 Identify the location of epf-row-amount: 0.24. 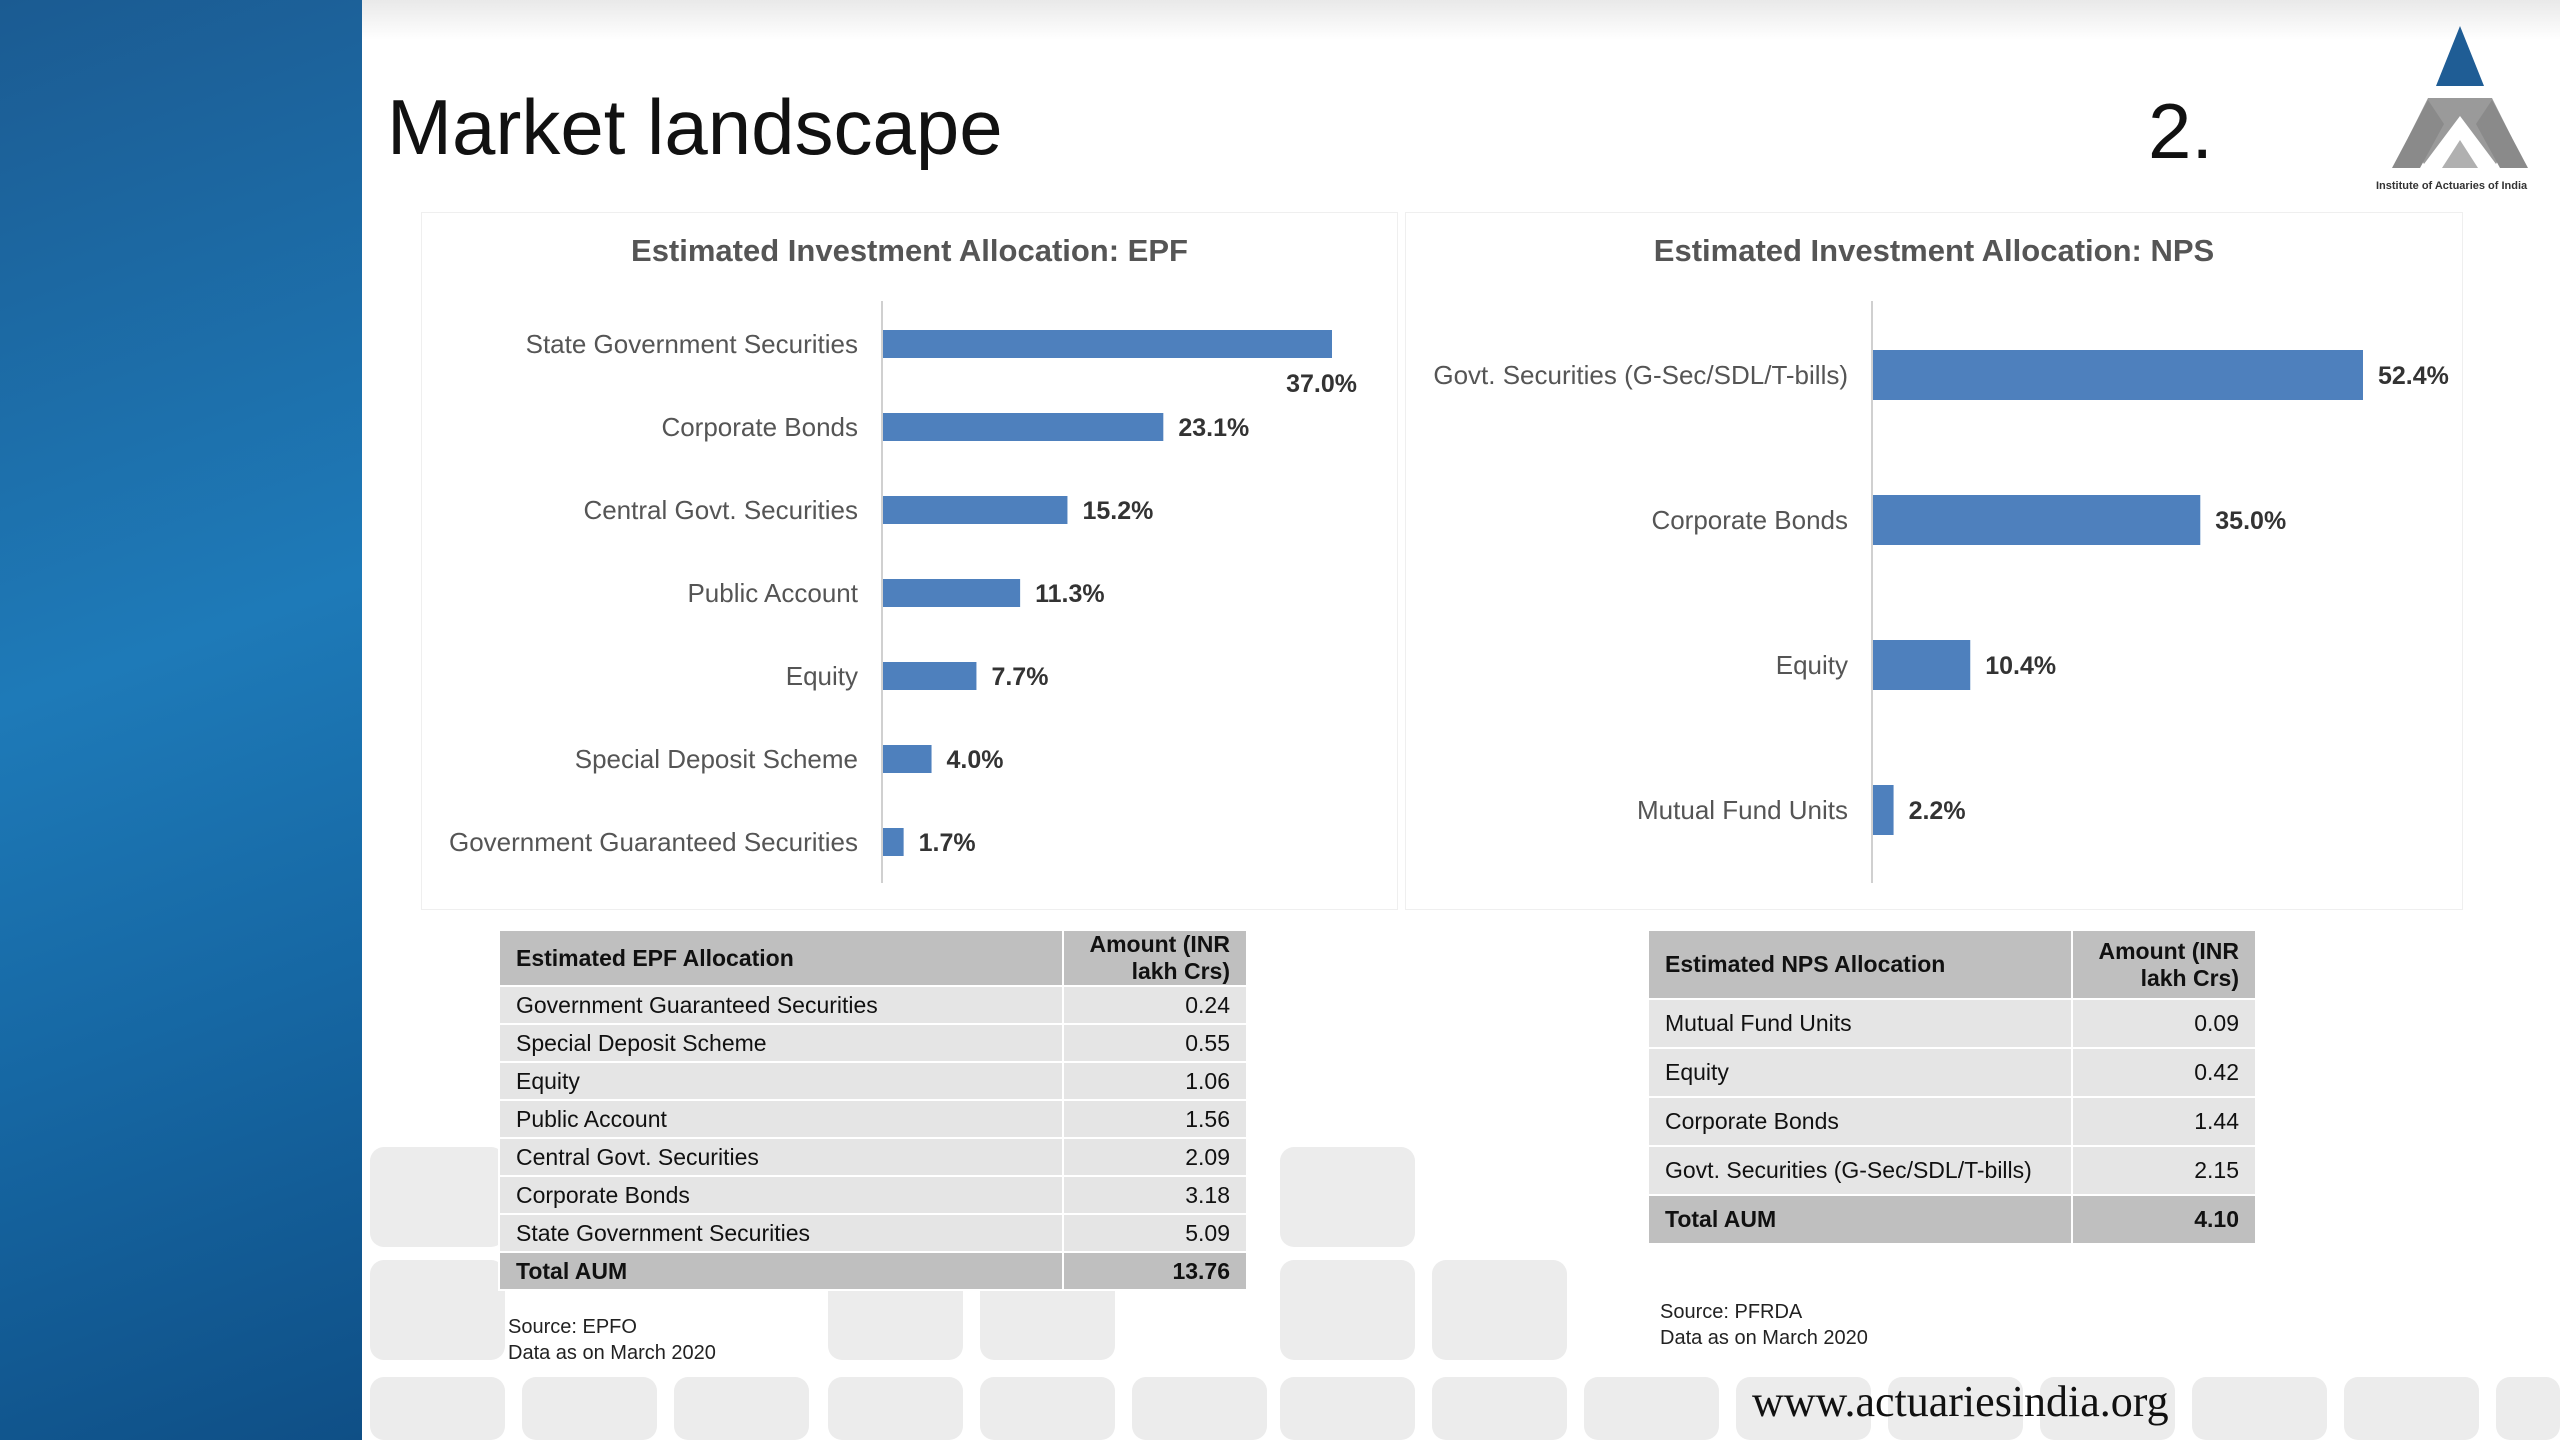
(1155, 1005).